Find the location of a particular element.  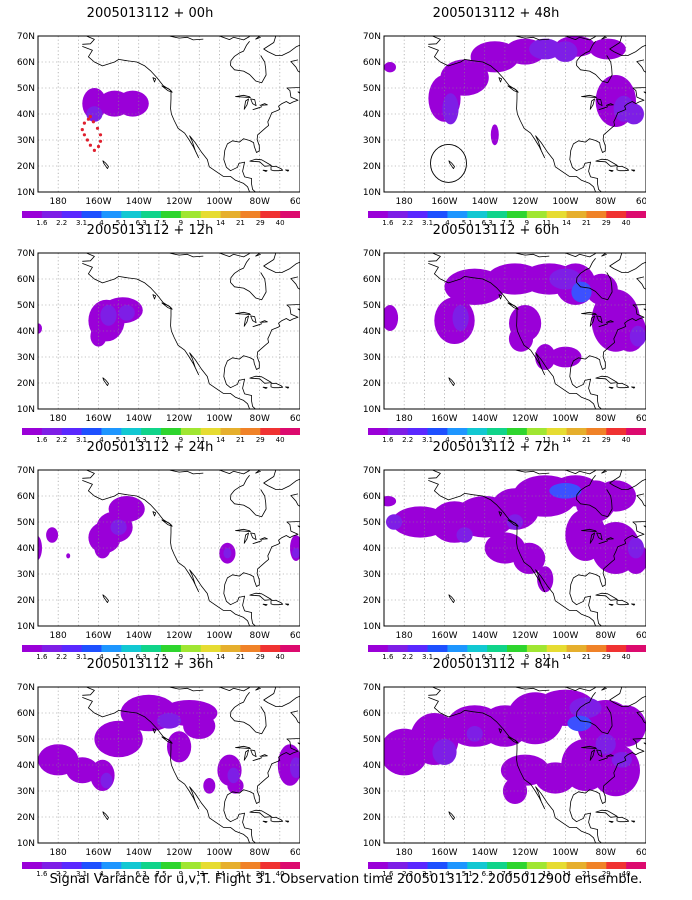

panel-title: 2005013112 + 84h is located at coordinates (496, 664).